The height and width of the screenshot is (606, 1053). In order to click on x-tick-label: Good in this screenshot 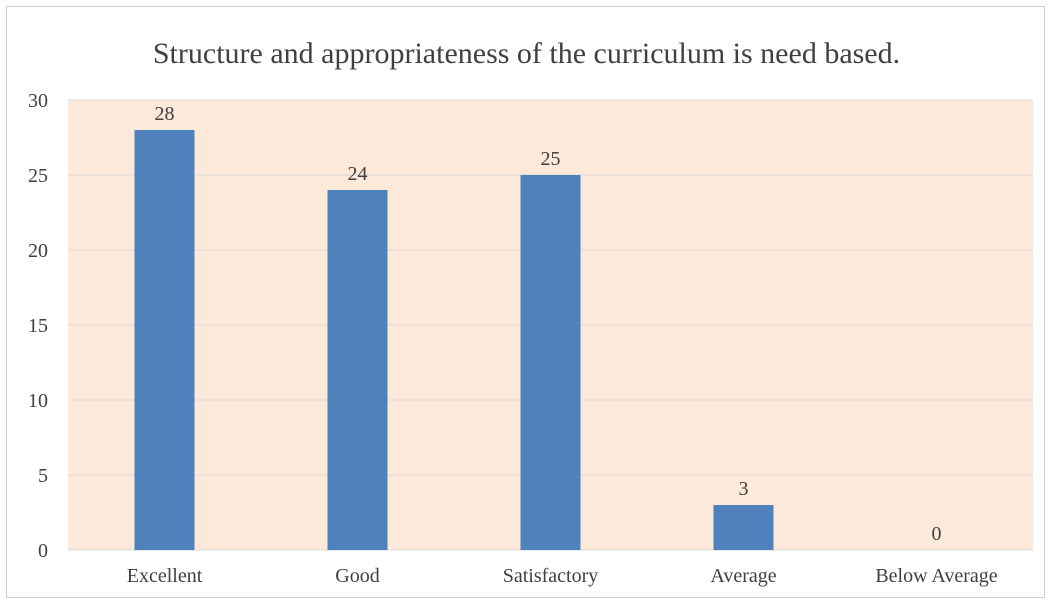, I will do `click(357, 576)`.